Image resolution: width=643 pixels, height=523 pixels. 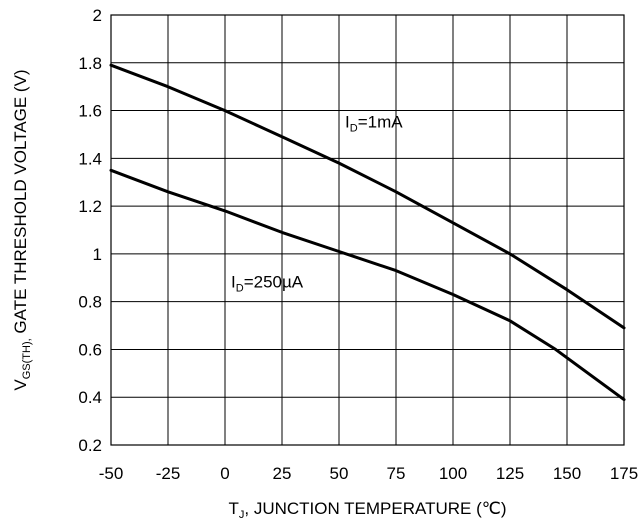 What do you see at coordinates (317, 203) in the screenshot?
I see `series-annotations: ID=1mA ID=250µA` at bounding box center [317, 203].